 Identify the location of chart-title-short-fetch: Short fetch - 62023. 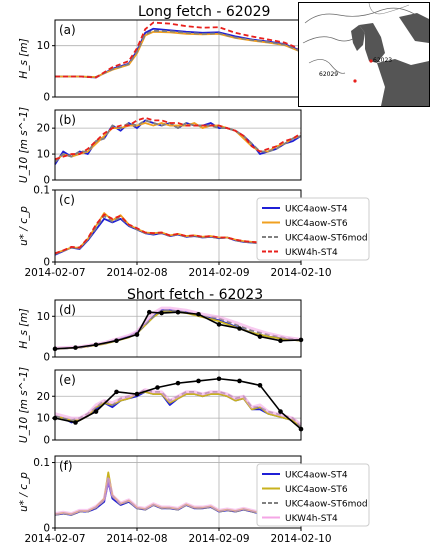
(195, 295).